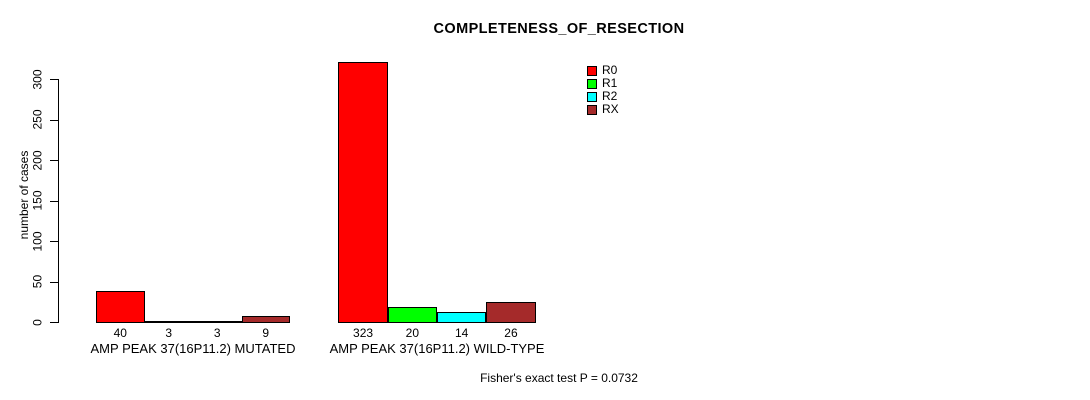  What do you see at coordinates (37, 160) in the screenshot?
I see `y-tick-label: 200` at bounding box center [37, 160].